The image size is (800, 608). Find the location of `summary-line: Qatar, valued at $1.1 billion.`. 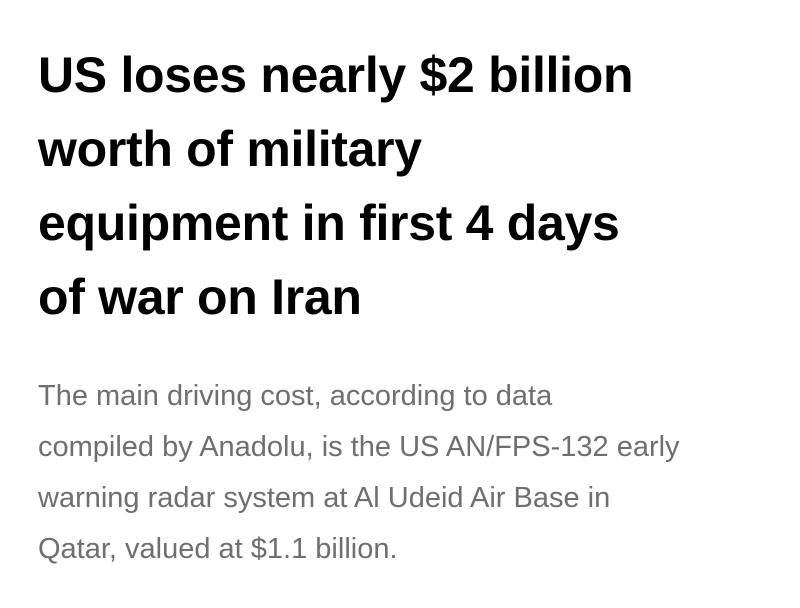

summary-line: Qatar, valued at $1.1 billion. is located at coordinates (218, 549).